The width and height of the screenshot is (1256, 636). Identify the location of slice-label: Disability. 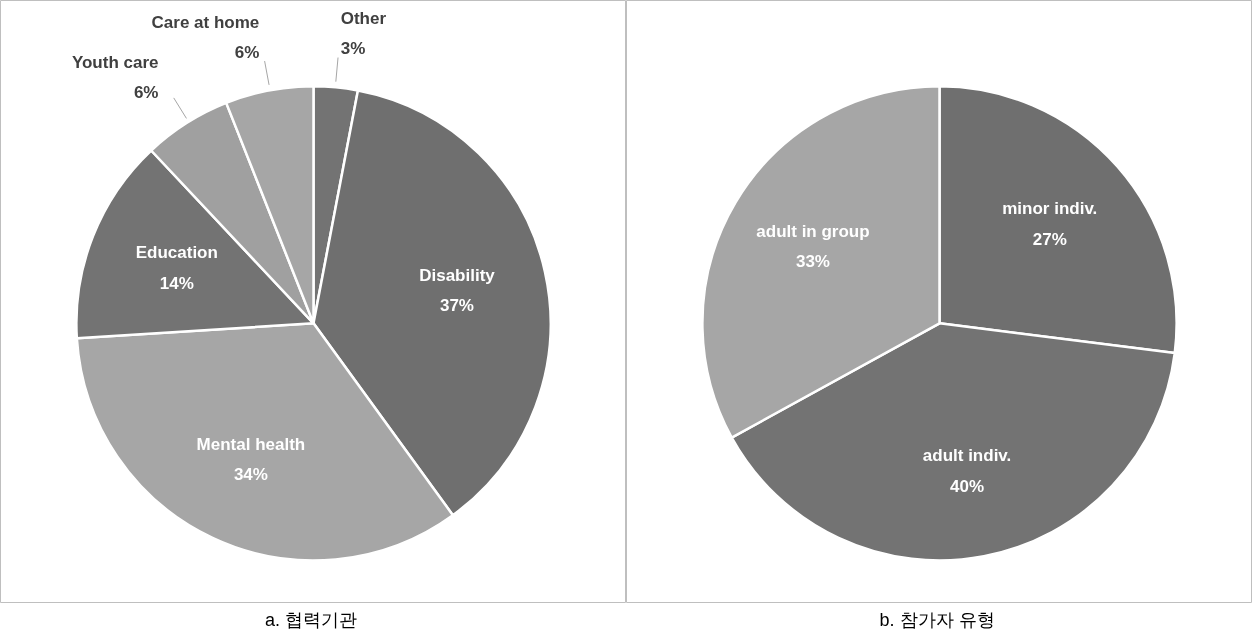
(457, 275).